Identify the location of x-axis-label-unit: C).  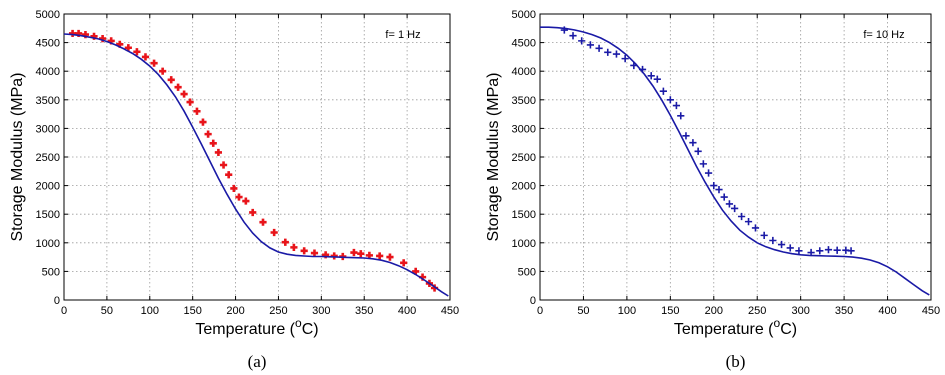
(788, 329).